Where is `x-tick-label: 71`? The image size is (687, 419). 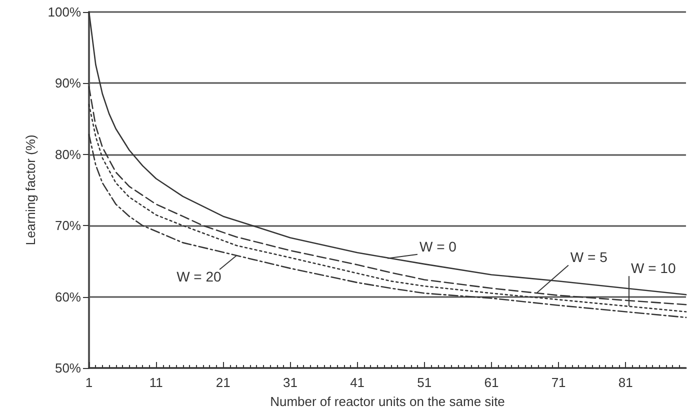 x-tick-label: 71 is located at coordinates (558, 382).